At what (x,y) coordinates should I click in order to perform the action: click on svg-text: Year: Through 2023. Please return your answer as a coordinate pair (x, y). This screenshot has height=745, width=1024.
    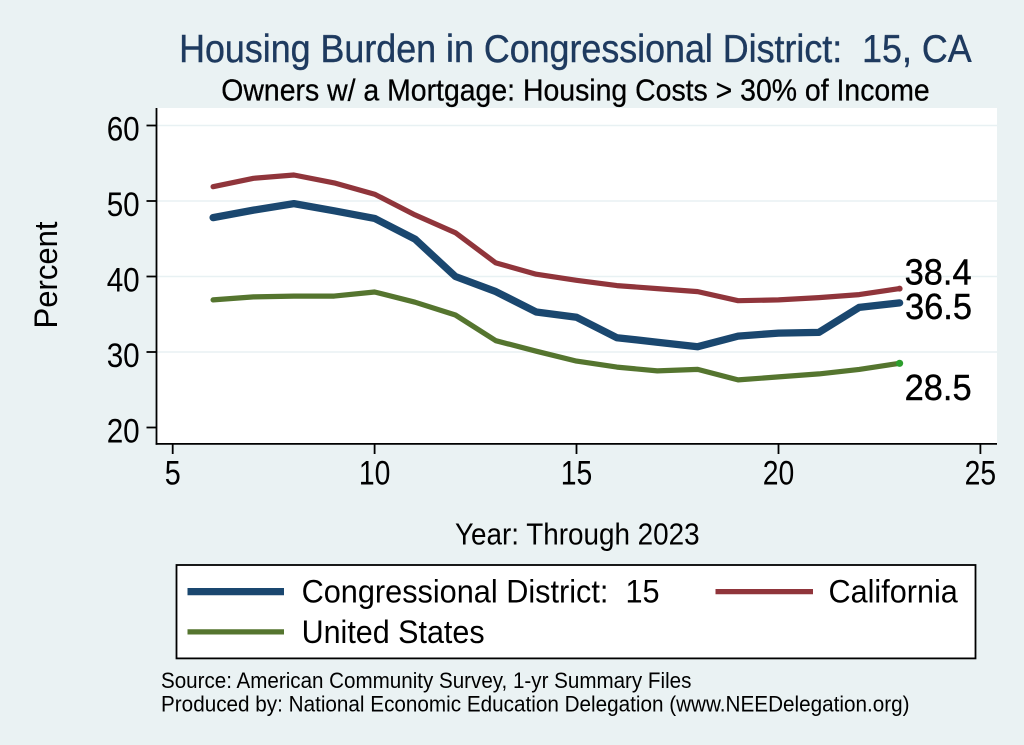
    Looking at the image, I should click on (577, 535).